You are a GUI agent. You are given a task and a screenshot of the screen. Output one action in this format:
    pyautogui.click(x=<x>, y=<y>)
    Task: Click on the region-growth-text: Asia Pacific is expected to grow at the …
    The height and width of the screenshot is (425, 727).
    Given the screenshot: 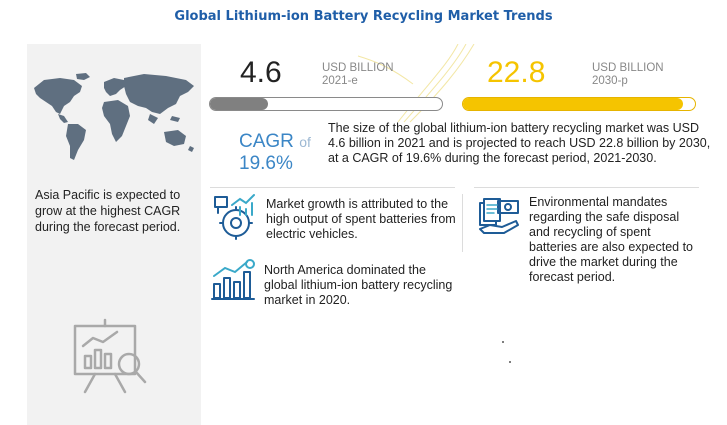 What is the action you would take?
    pyautogui.click(x=108, y=211)
    